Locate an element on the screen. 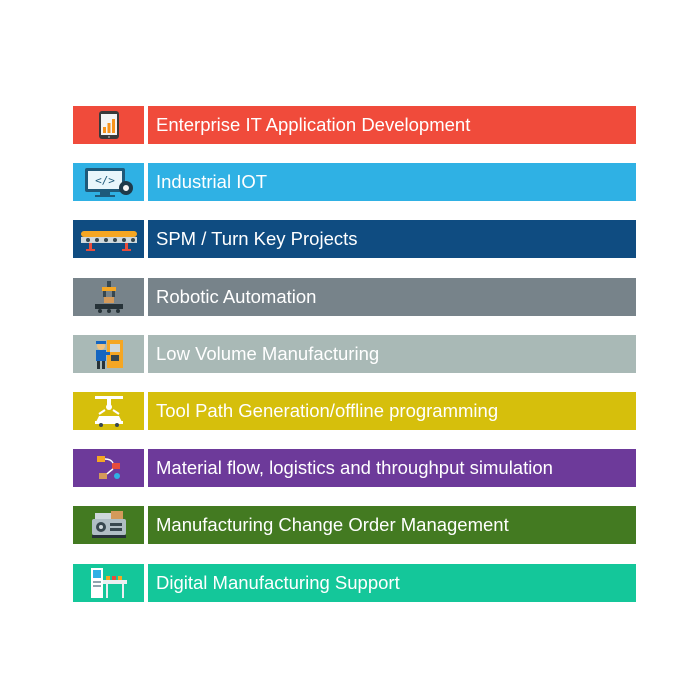 The height and width of the screenshot is (700, 700). control-panel-icon is located at coordinates (109, 583).